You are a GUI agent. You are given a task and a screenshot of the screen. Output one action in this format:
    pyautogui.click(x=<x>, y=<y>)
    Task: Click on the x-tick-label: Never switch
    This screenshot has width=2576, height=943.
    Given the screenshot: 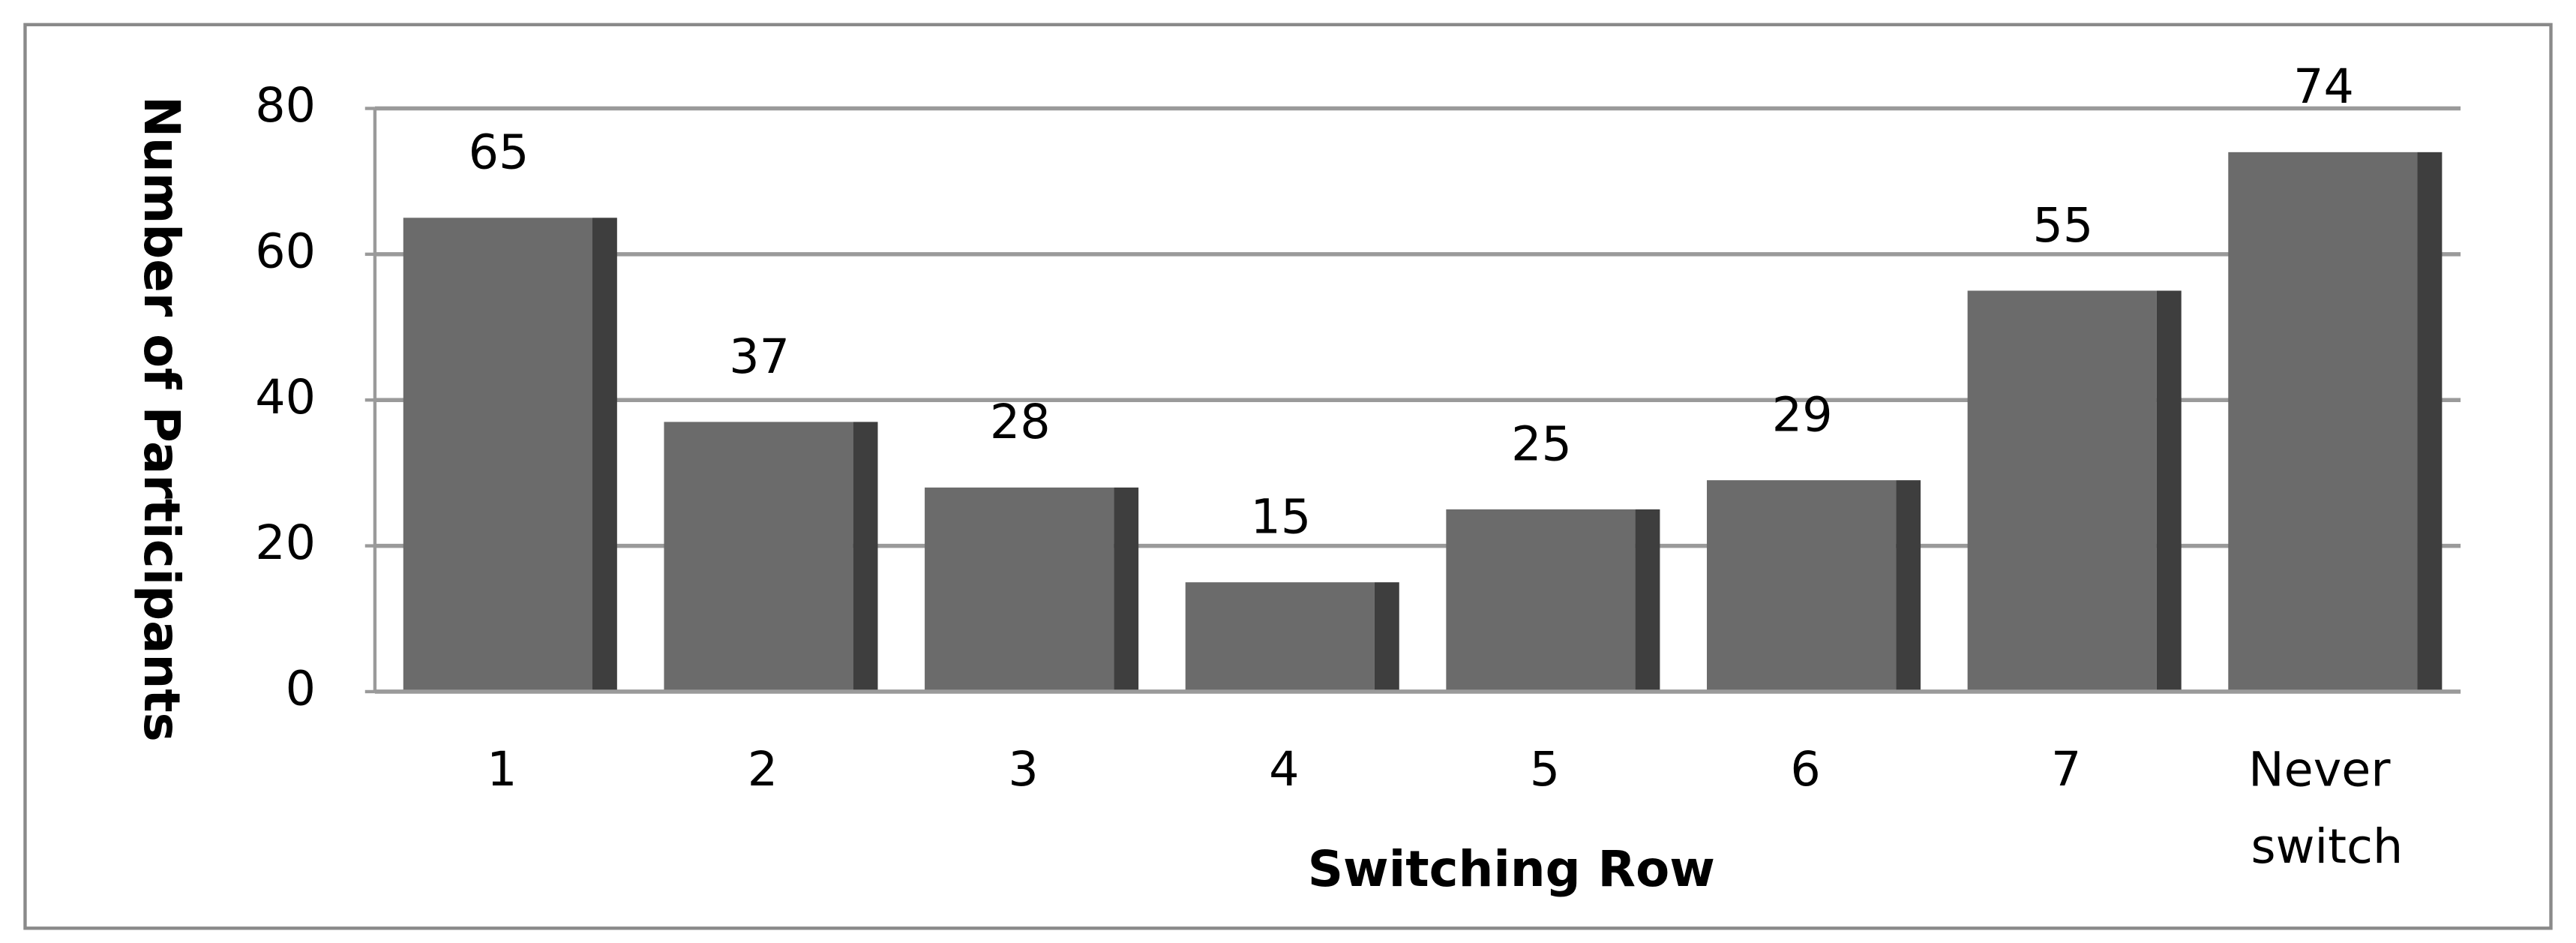 What is the action you would take?
    pyautogui.click(x=2327, y=807)
    